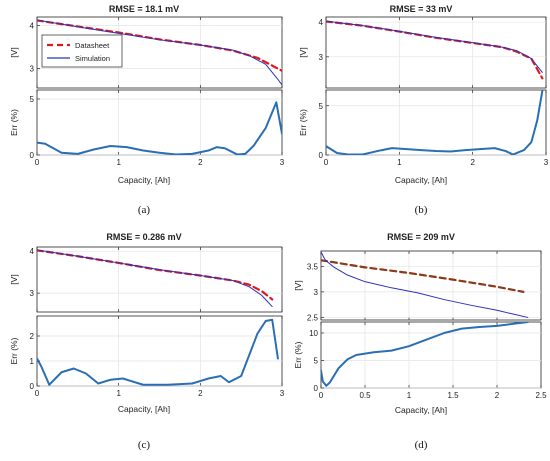  What do you see at coordinates (421, 180) in the screenshot?
I see `panel-b-xlabel: Capacity, [Ah]` at bounding box center [421, 180].